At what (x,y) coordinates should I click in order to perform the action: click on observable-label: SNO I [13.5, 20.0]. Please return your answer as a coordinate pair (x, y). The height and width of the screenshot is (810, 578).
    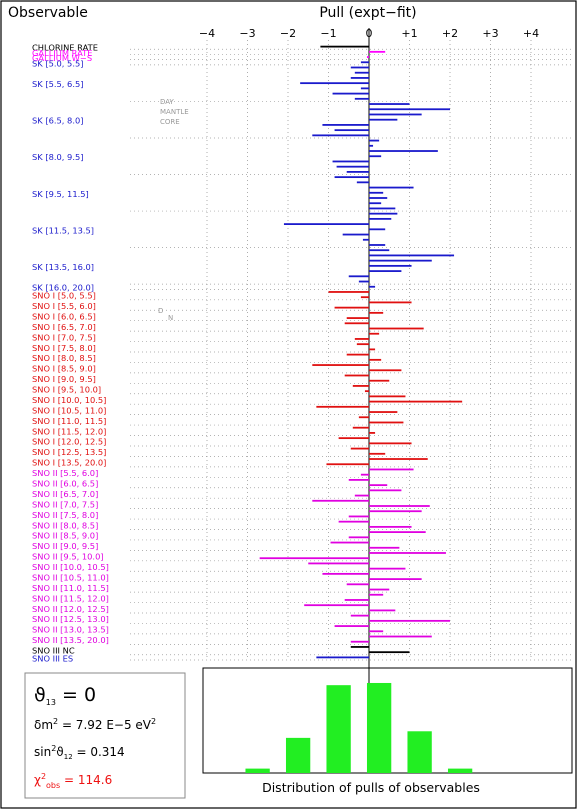
    Looking at the image, I should click on (69, 463).